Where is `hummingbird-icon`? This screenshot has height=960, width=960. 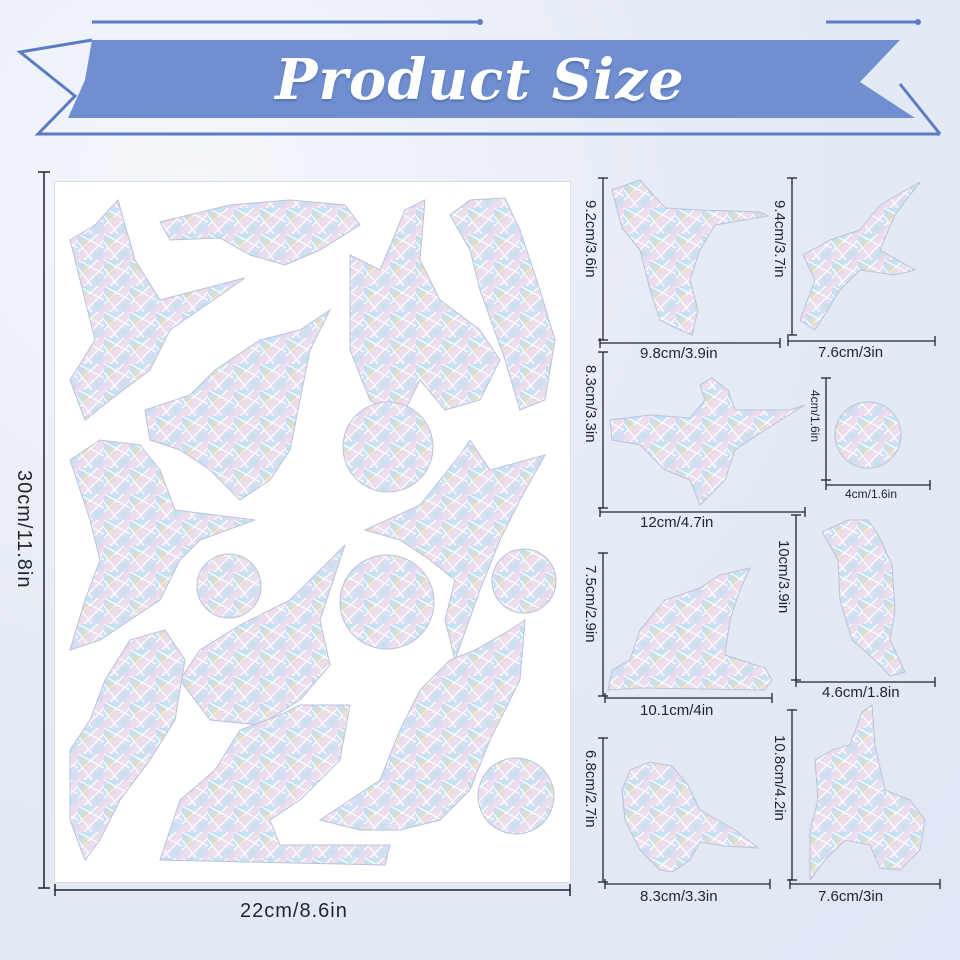 hummingbird-icon is located at coordinates (690, 257).